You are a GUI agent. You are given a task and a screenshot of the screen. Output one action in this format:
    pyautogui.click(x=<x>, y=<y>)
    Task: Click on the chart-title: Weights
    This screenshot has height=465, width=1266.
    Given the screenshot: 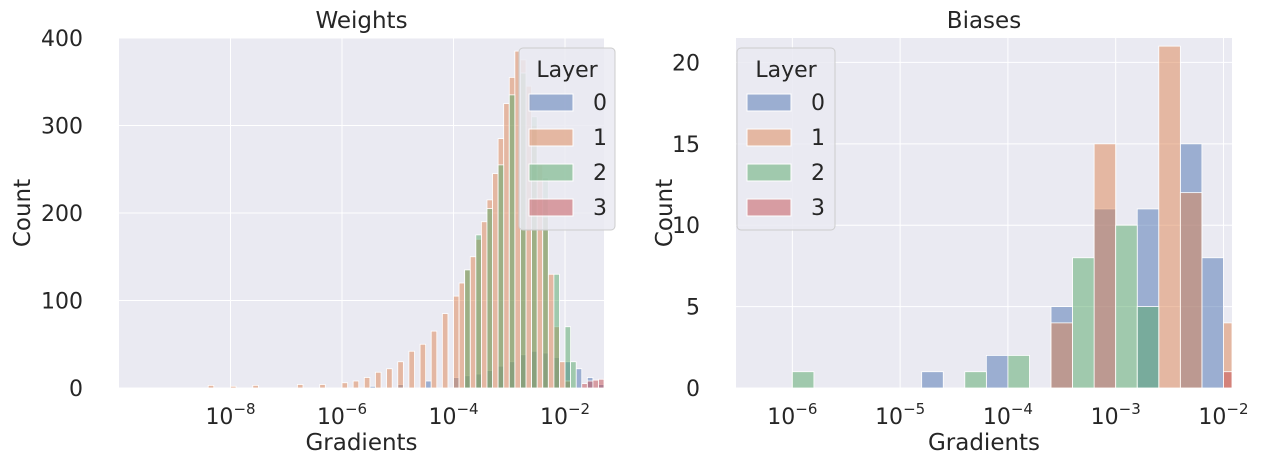 What is the action you would take?
    pyautogui.click(x=361, y=21)
    